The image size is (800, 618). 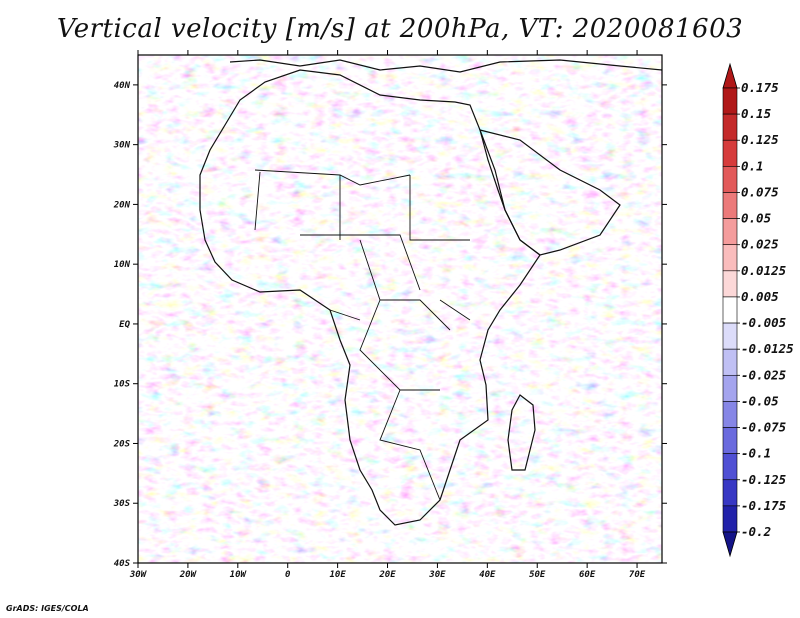 What do you see at coordinates (752, 165) in the screenshot?
I see `colorbar-label: 0.1` at bounding box center [752, 165].